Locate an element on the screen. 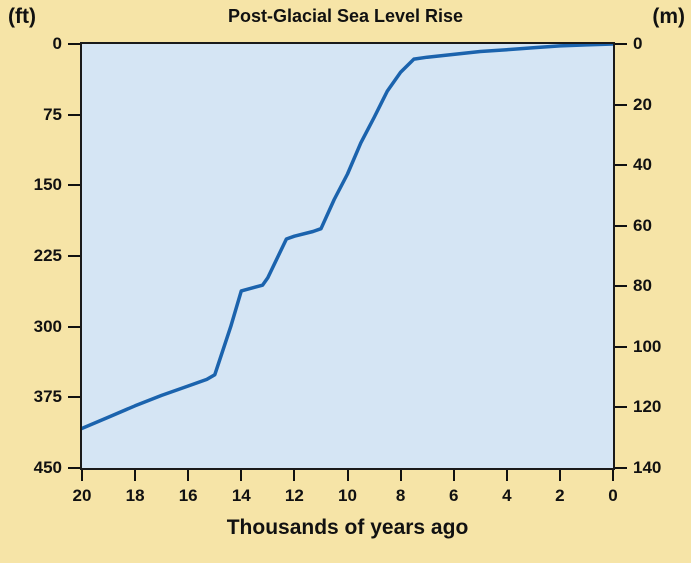 The height and width of the screenshot is (563, 691). left-tick-label: 75 is located at coordinates (52, 114).